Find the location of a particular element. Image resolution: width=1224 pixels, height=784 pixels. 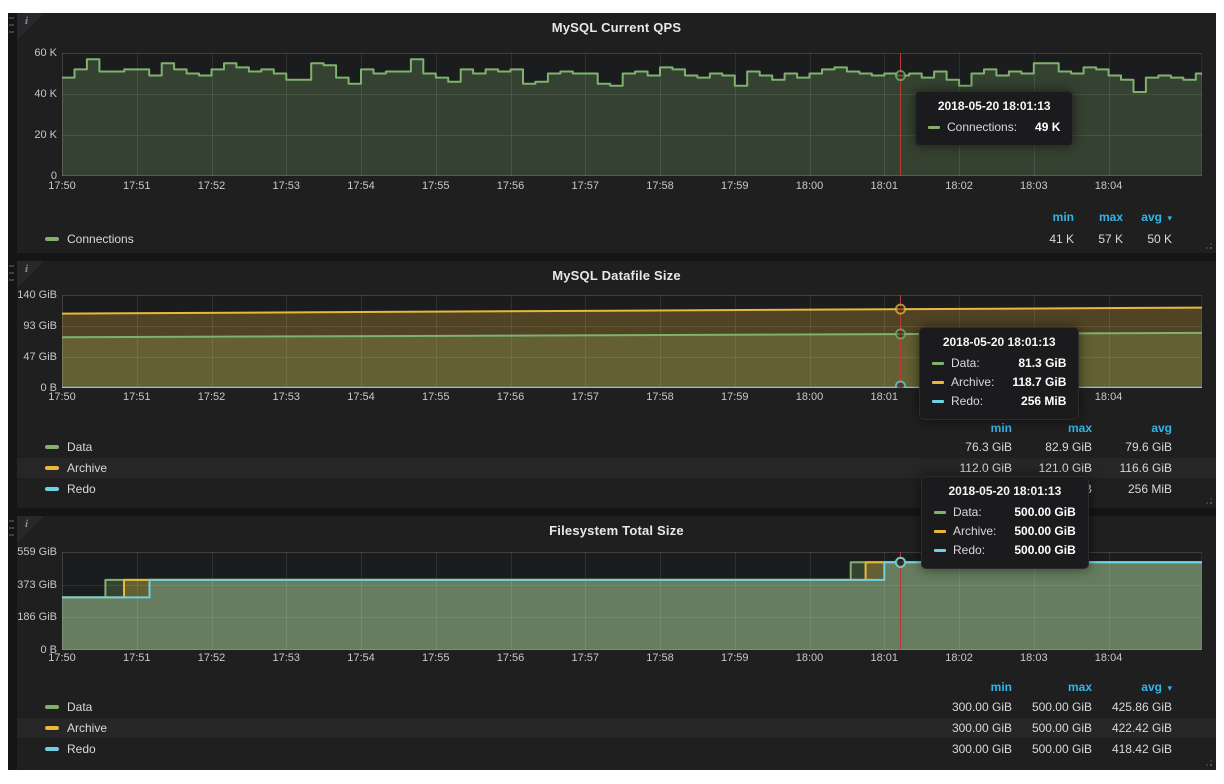

tooltip-series-label: Data: is located at coordinates (965, 363).